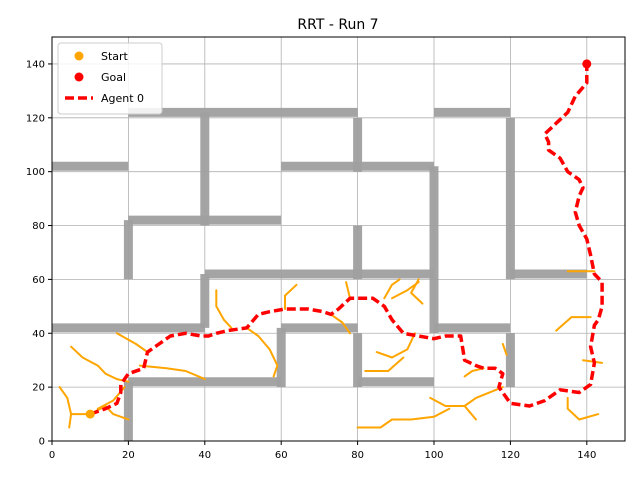 This screenshot has height=484, width=640. What do you see at coordinates (587, 64) in the screenshot?
I see `goal-marker` at bounding box center [587, 64].